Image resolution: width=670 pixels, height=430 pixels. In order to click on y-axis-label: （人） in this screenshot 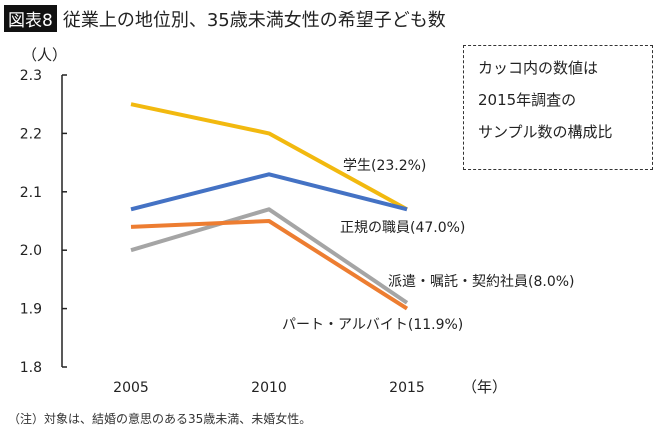, I will do `click(44, 55)`.